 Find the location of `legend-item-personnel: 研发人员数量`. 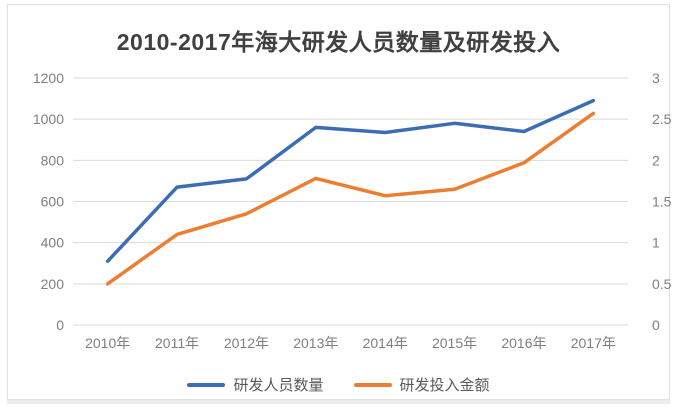

legend-item-personnel: 研发人员数量 is located at coordinates (255, 384).